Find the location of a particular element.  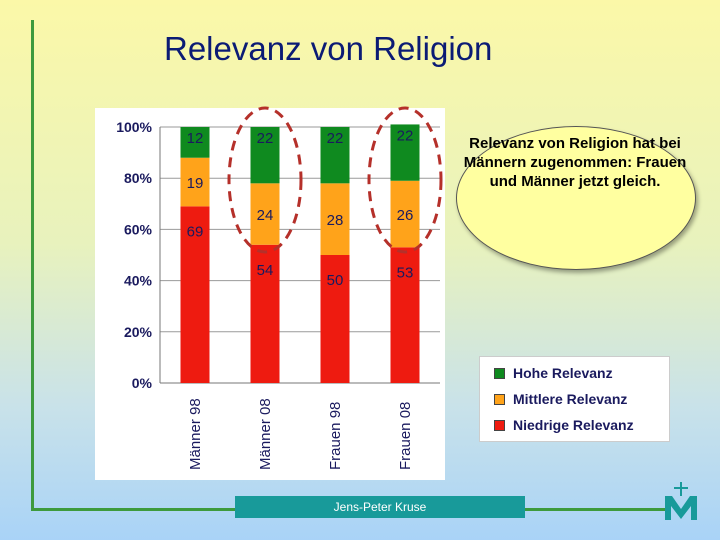

data-label: 12 is located at coordinates (195, 138).